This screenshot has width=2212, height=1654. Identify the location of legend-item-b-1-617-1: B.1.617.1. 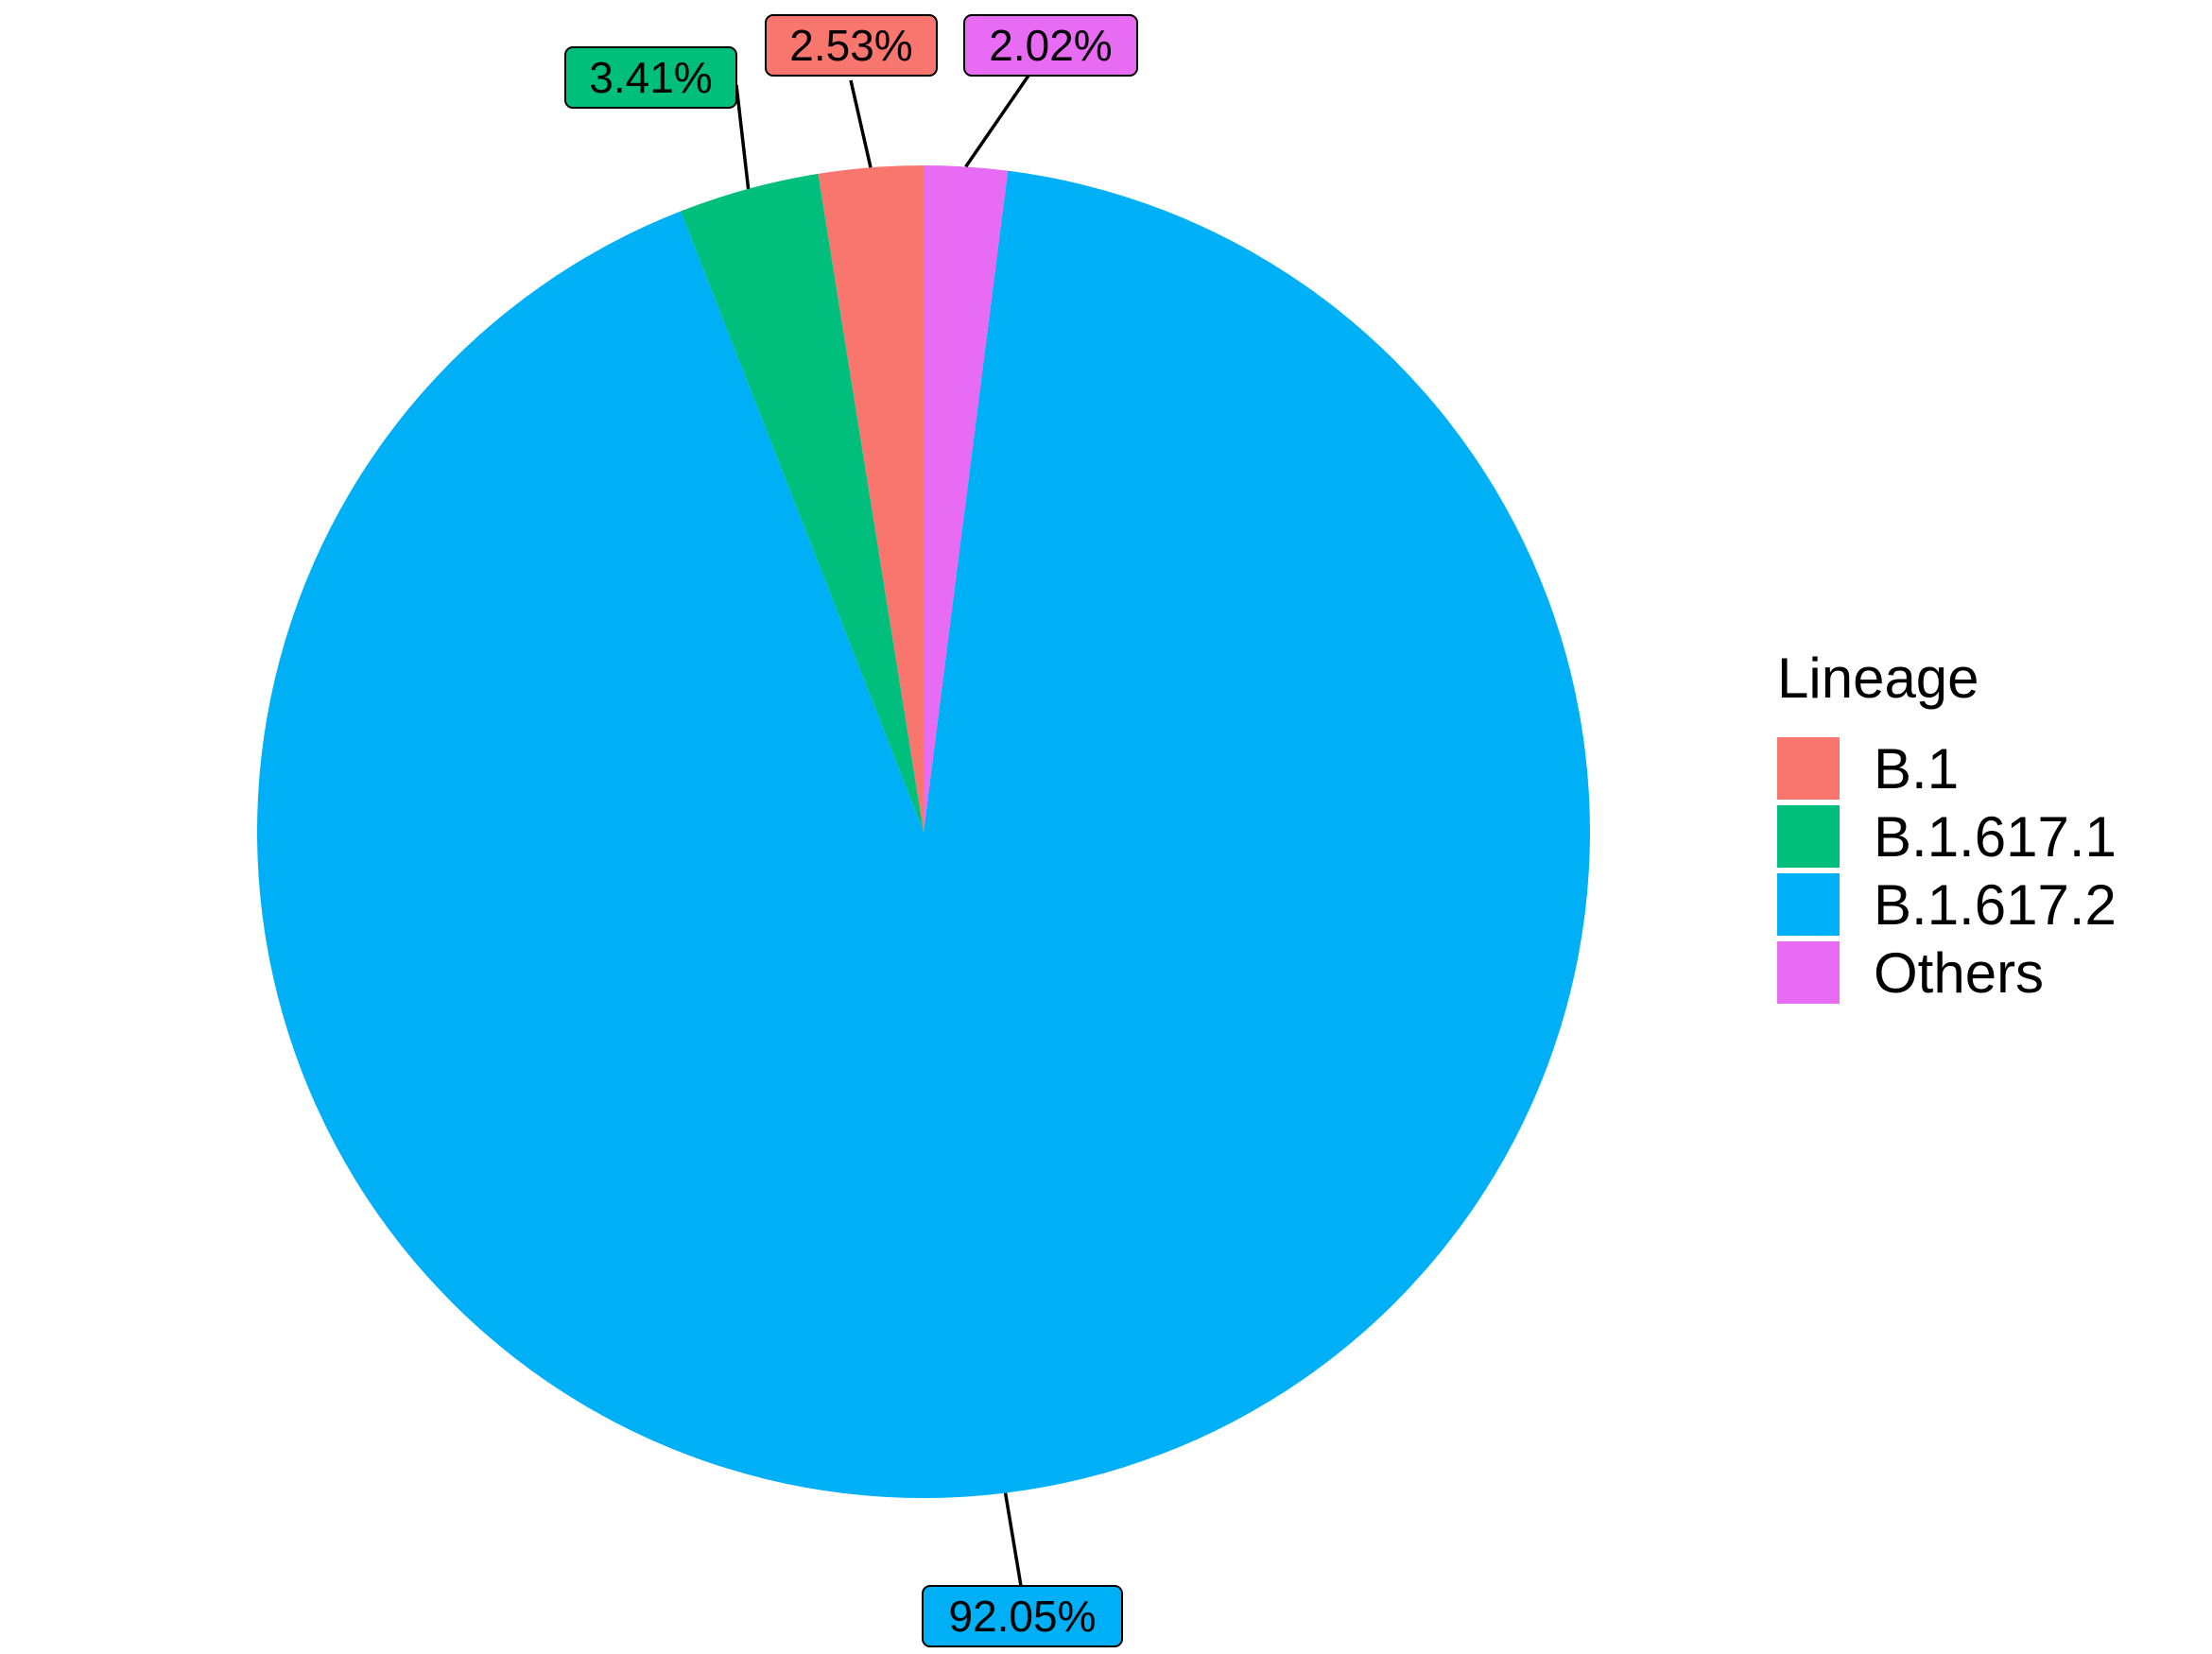
(1947, 837).